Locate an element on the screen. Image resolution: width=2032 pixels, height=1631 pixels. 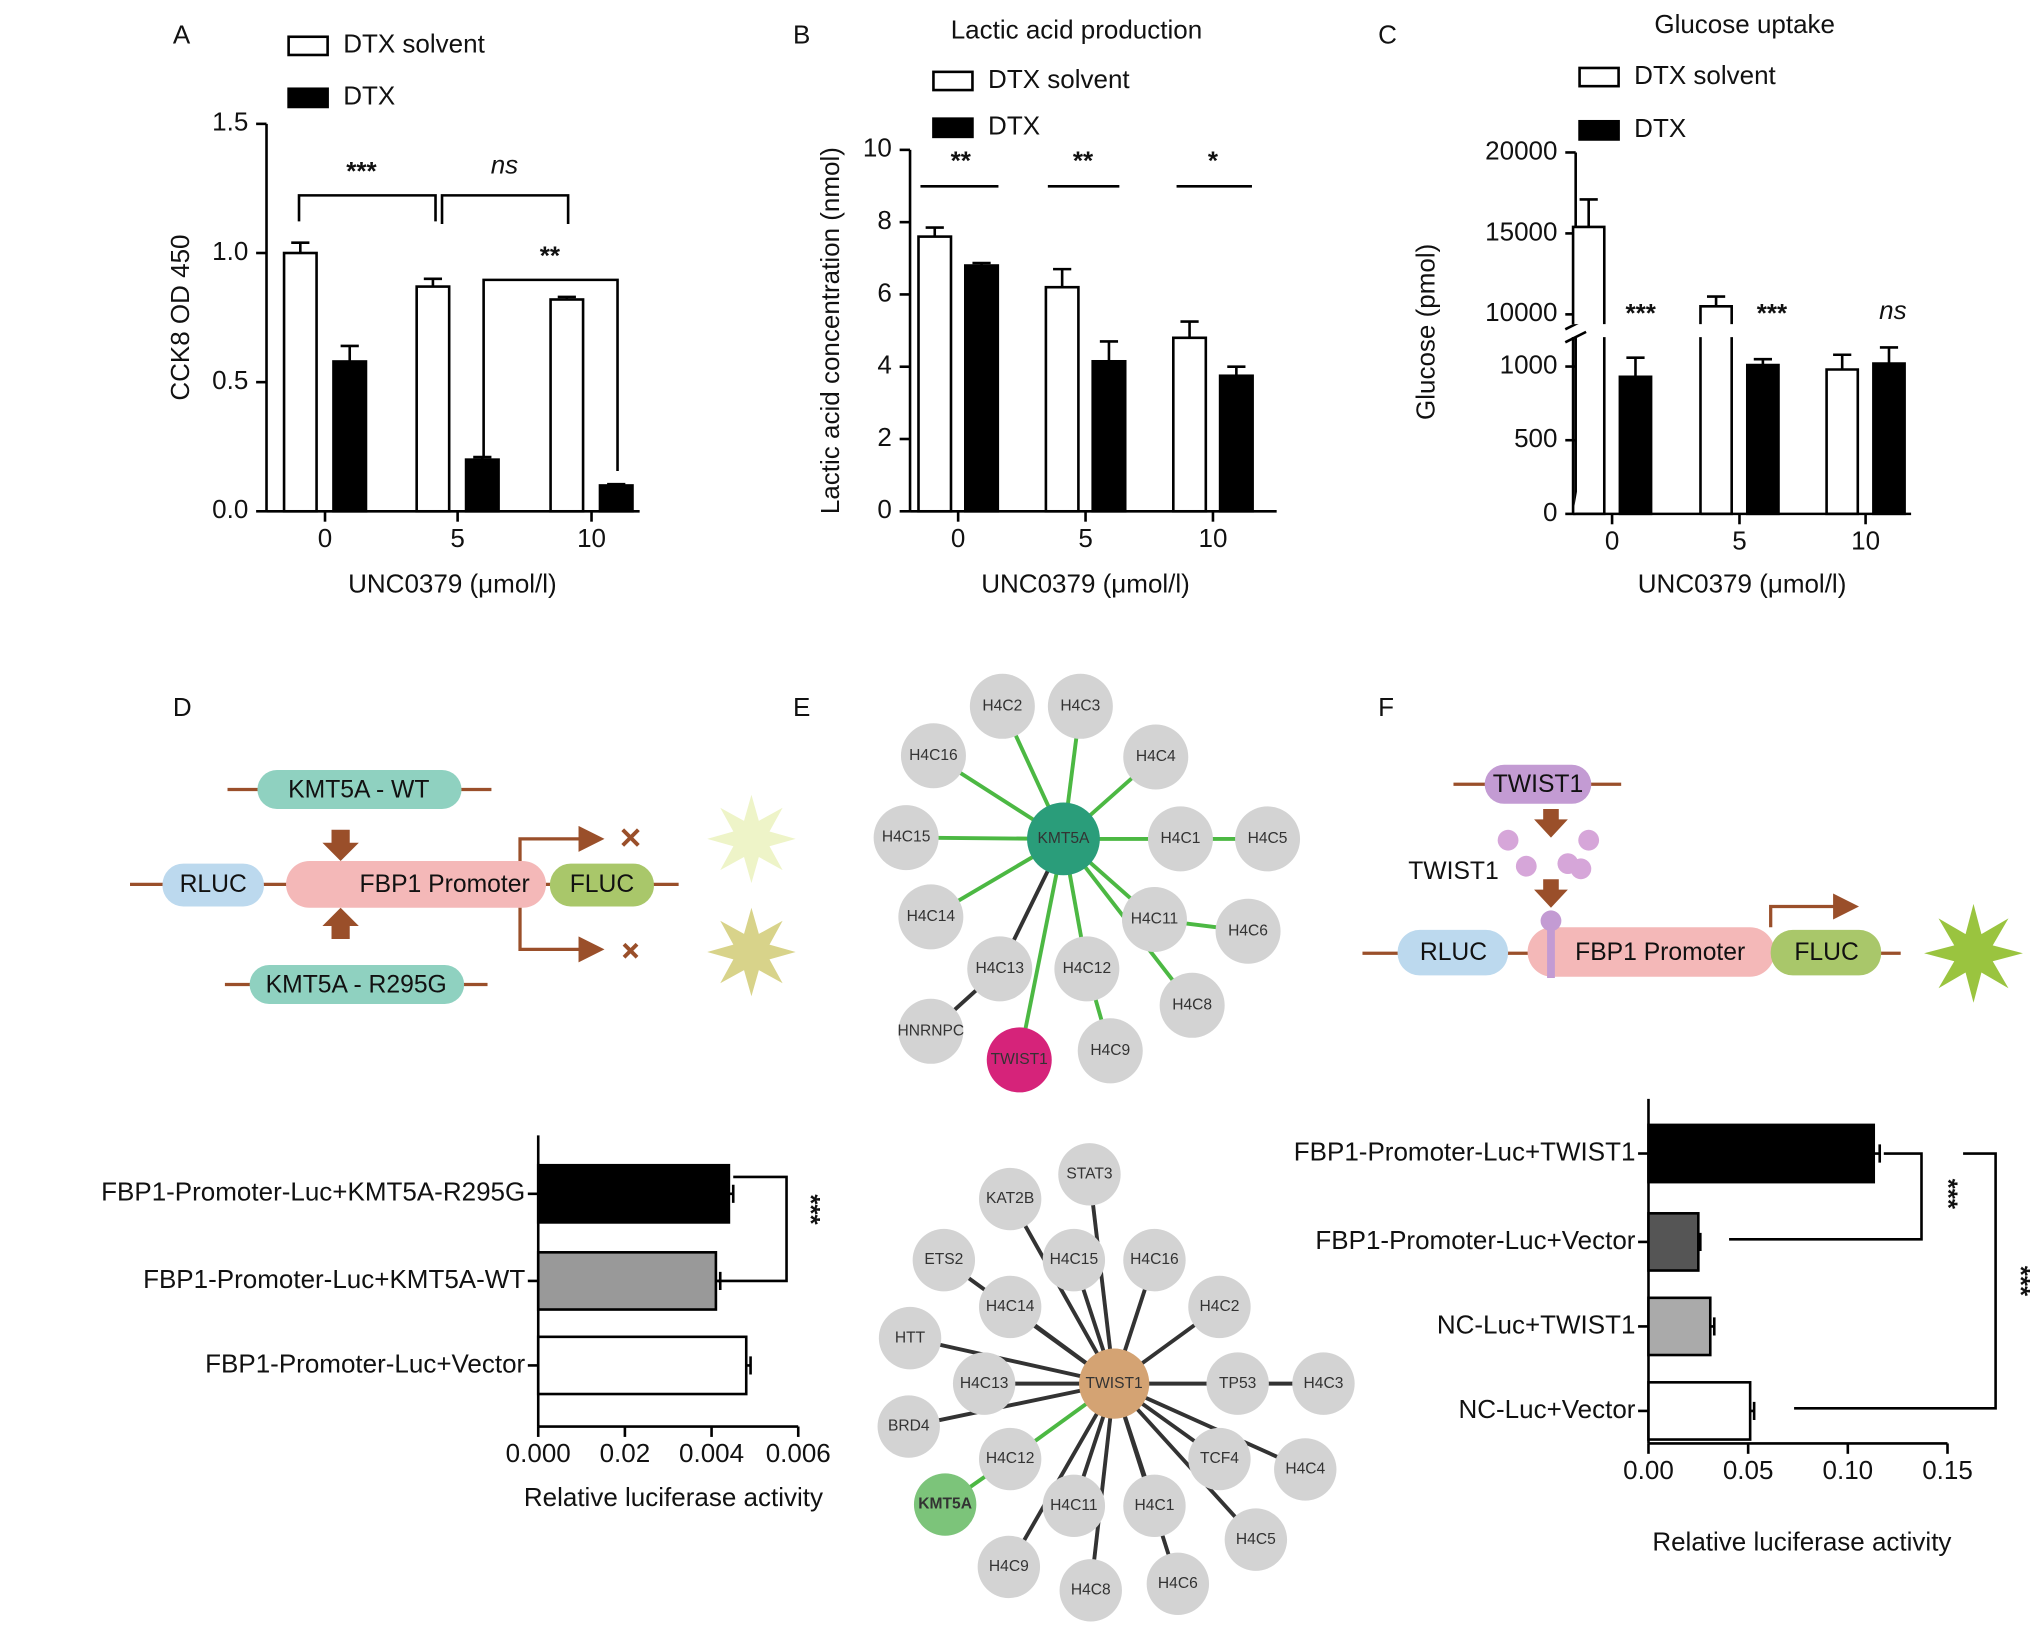
node-label: KMT5A is located at coordinates (945, 1504).